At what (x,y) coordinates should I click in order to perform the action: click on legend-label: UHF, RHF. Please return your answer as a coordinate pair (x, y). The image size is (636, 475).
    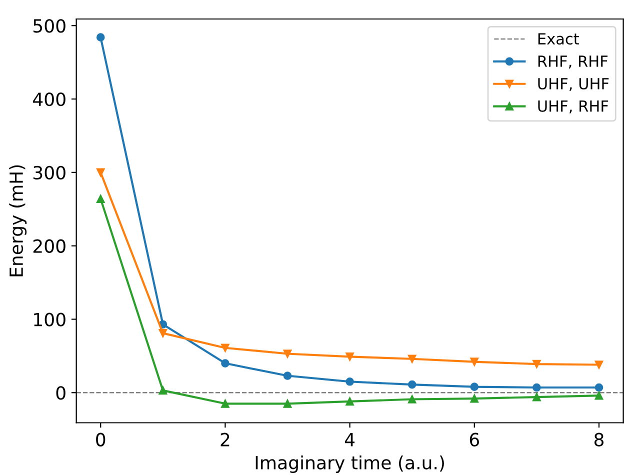
    Looking at the image, I should click on (573, 107).